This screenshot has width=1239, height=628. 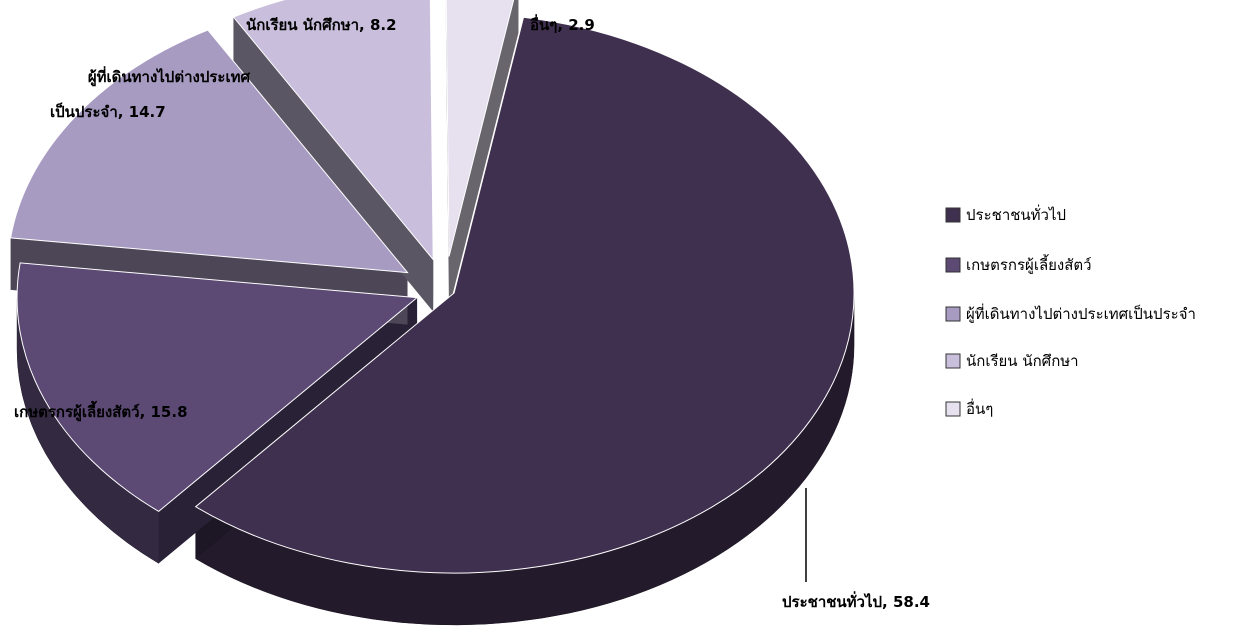 What do you see at coordinates (480, 128) in the screenshot?
I see `pie-slice-others` at bounding box center [480, 128].